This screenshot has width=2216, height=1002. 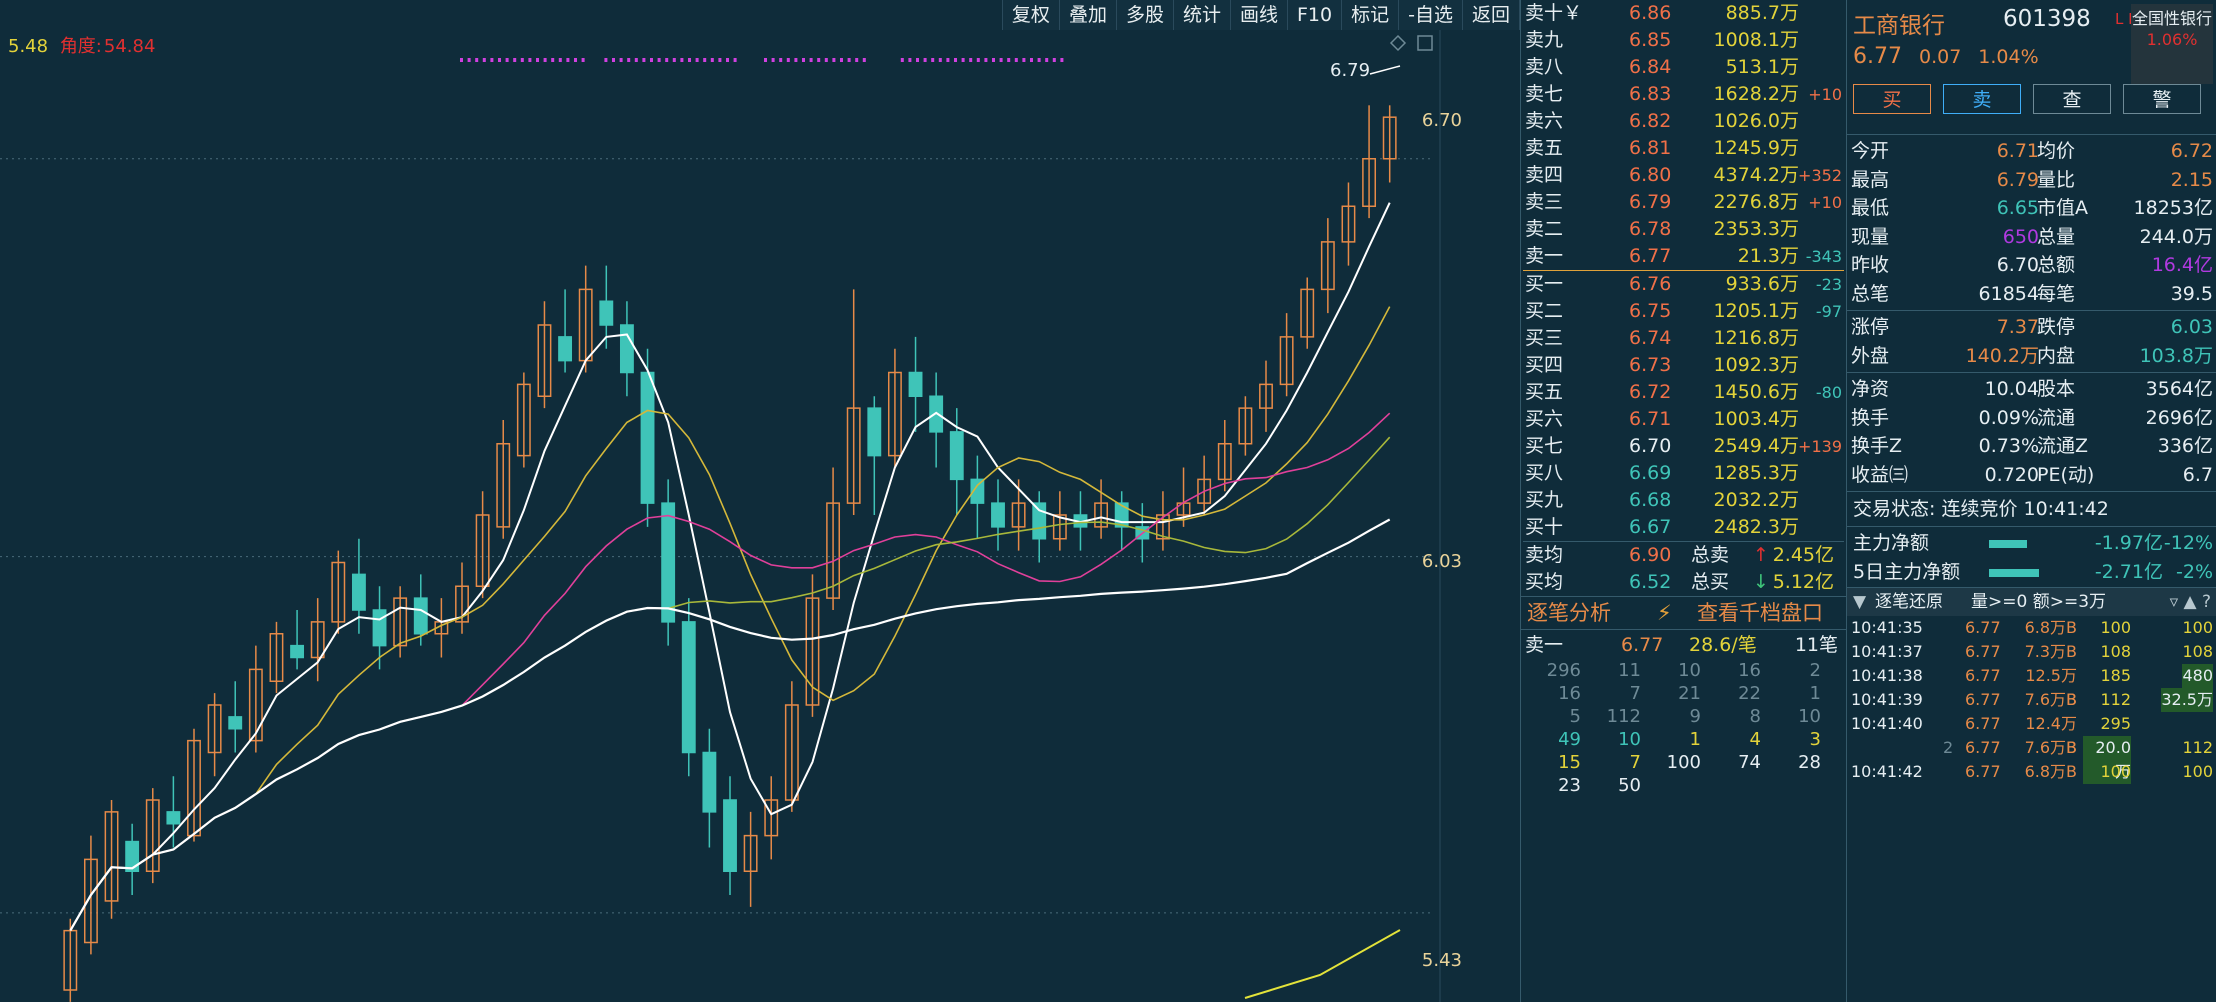 I want to click on tick-header: ▼ 逐笔还原 量>=0 额>=3万 ▿ ▲ ?, so click(x=2031, y=601).